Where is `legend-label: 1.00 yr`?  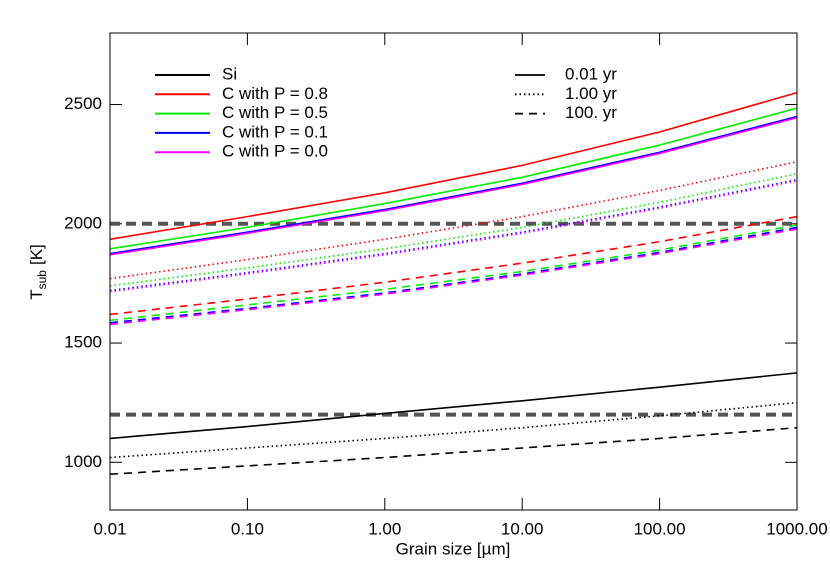 legend-label: 1.00 yr is located at coordinates (591, 93).